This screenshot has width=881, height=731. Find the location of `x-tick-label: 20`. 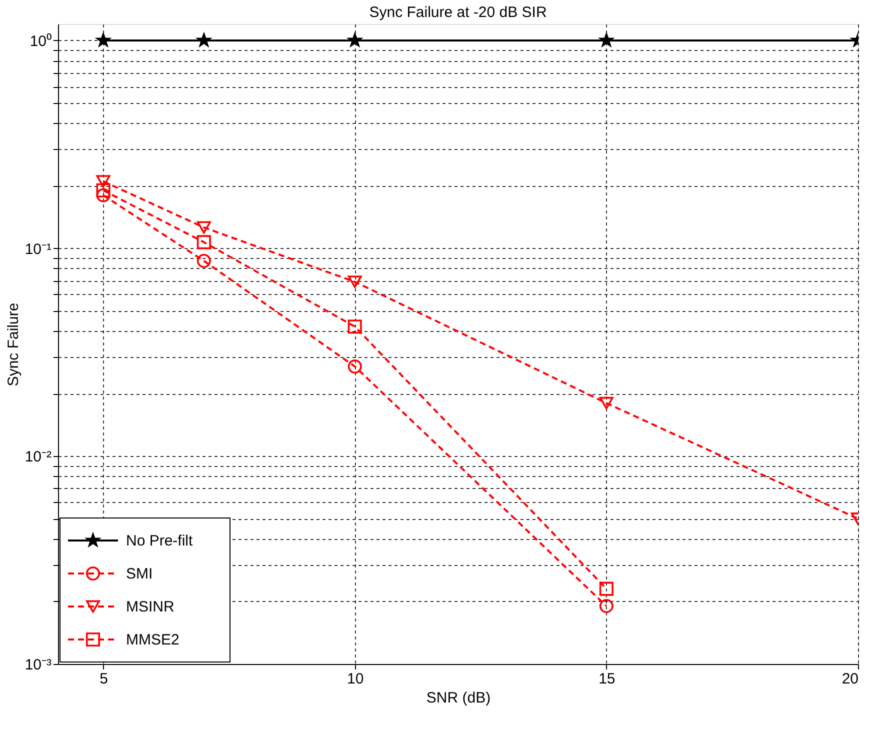

x-tick-label: 20 is located at coordinates (850, 679).